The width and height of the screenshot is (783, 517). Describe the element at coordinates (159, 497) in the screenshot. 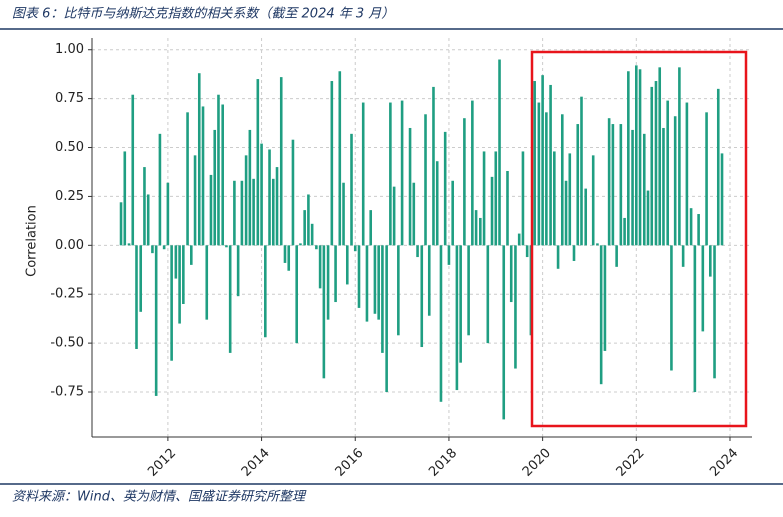

I see `source-note: 资料来源：Wind、英为财情、国盛证券研究所整理` at that location.